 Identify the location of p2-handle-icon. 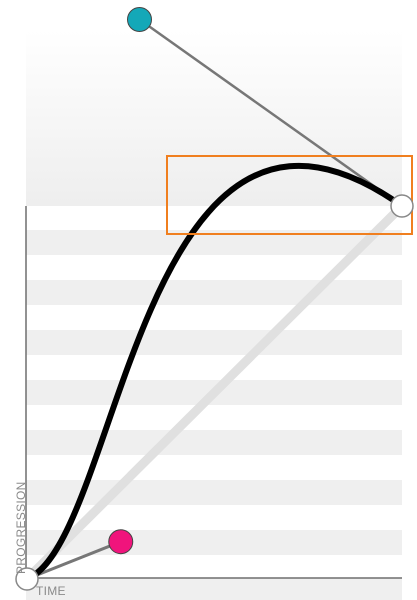
(139, 19).